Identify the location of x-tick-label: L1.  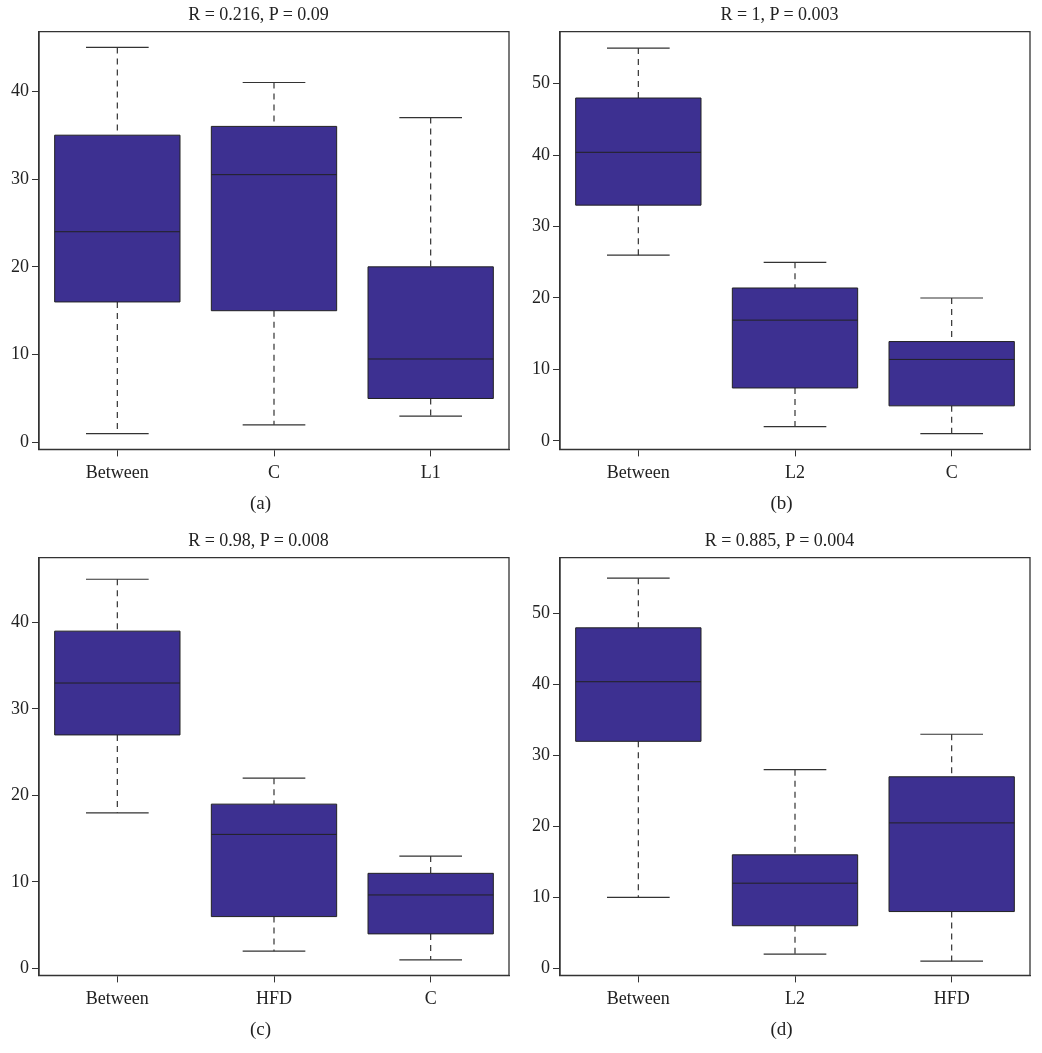
(430, 471).